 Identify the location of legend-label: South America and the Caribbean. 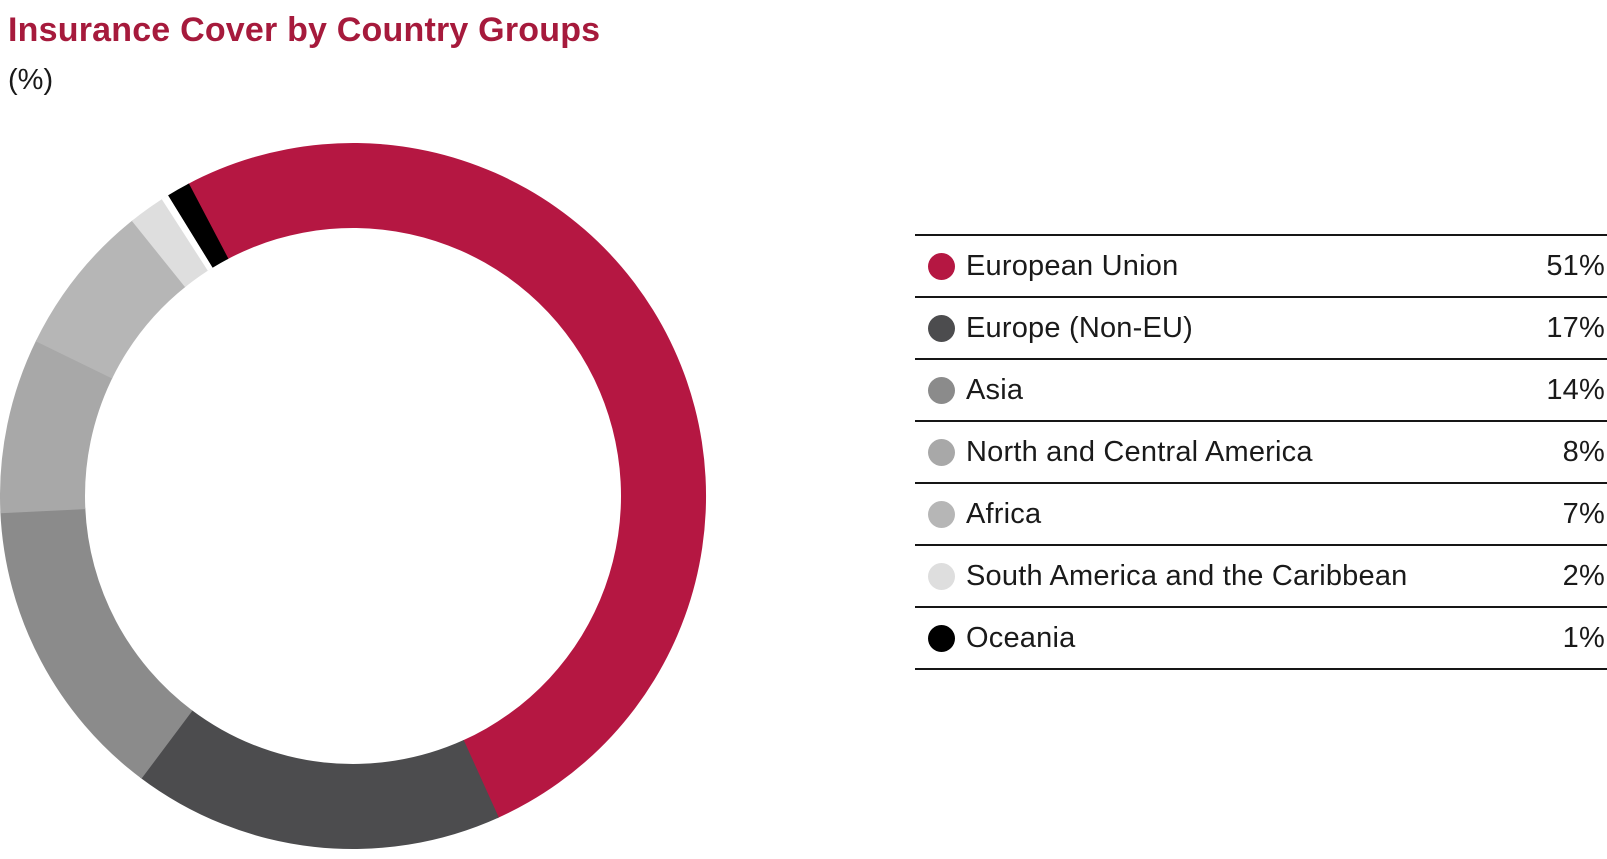
(1187, 575).